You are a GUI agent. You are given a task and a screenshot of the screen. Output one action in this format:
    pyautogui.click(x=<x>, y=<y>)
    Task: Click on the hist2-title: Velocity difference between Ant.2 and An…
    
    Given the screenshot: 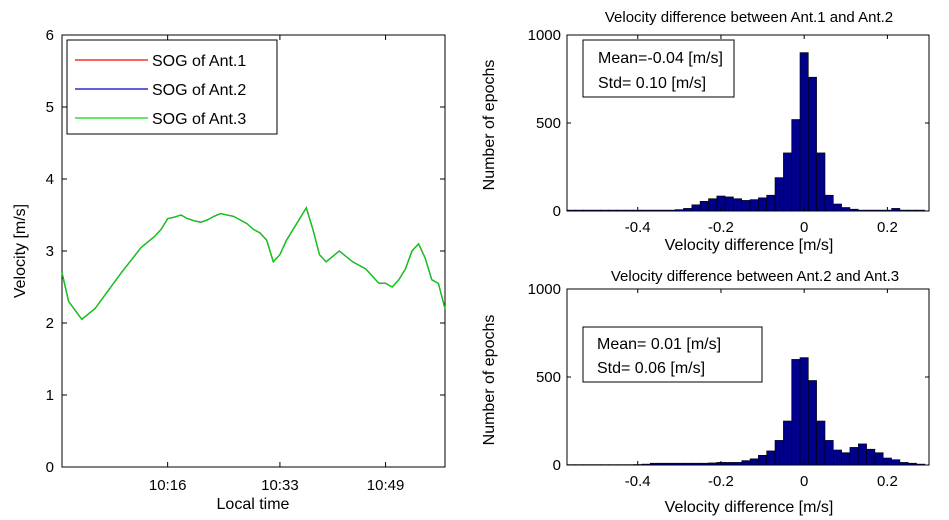 What is the action you would take?
    pyautogui.click(x=755, y=276)
    